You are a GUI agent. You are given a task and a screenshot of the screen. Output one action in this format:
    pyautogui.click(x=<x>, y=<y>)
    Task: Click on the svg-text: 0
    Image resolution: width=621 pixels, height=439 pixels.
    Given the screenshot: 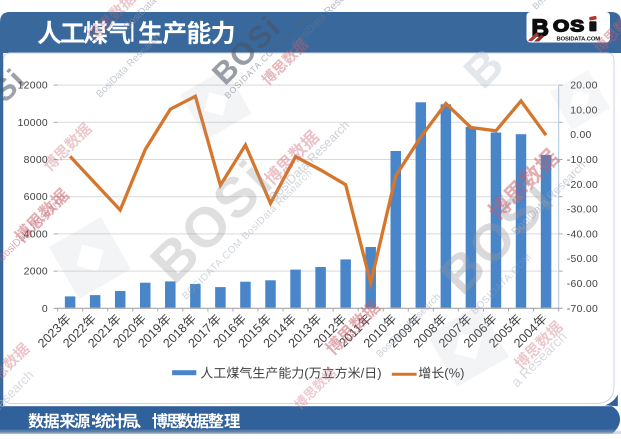 What is the action you would take?
    pyautogui.click(x=45, y=309)
    